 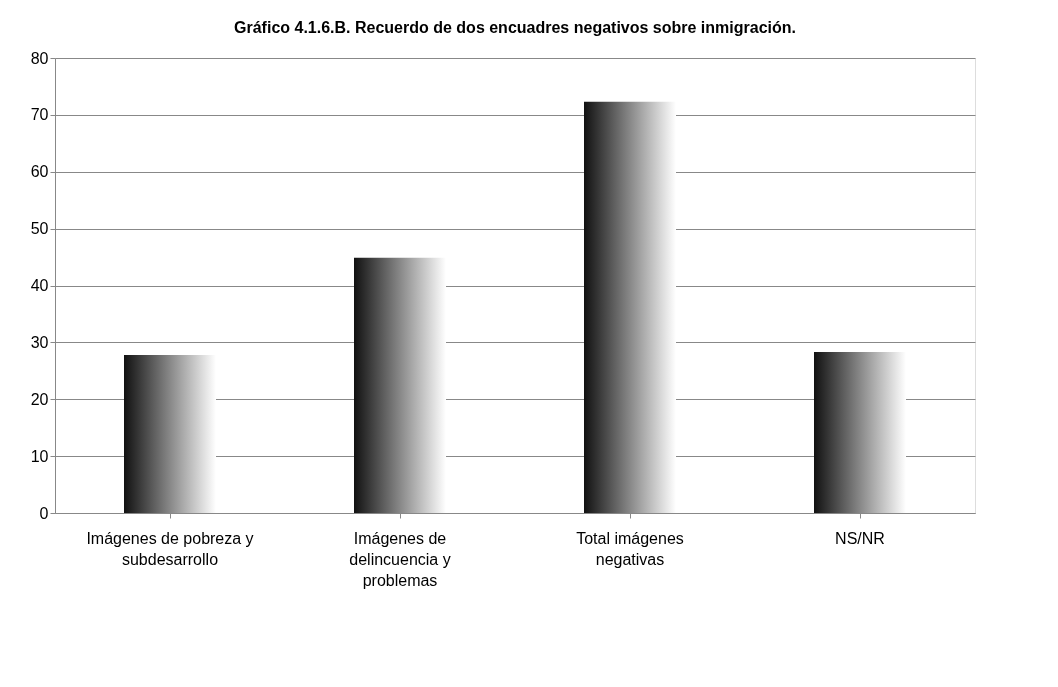 What do you see at coordinates (39, 58) in the screenshot?
I see `y-tick-label: 80` at bounding box center [39, 58].